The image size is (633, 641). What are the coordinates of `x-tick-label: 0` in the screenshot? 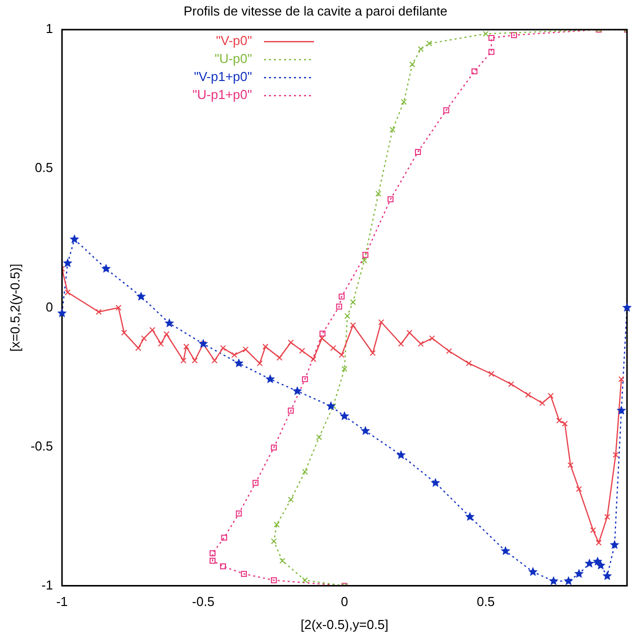 It's located at (344, 602).